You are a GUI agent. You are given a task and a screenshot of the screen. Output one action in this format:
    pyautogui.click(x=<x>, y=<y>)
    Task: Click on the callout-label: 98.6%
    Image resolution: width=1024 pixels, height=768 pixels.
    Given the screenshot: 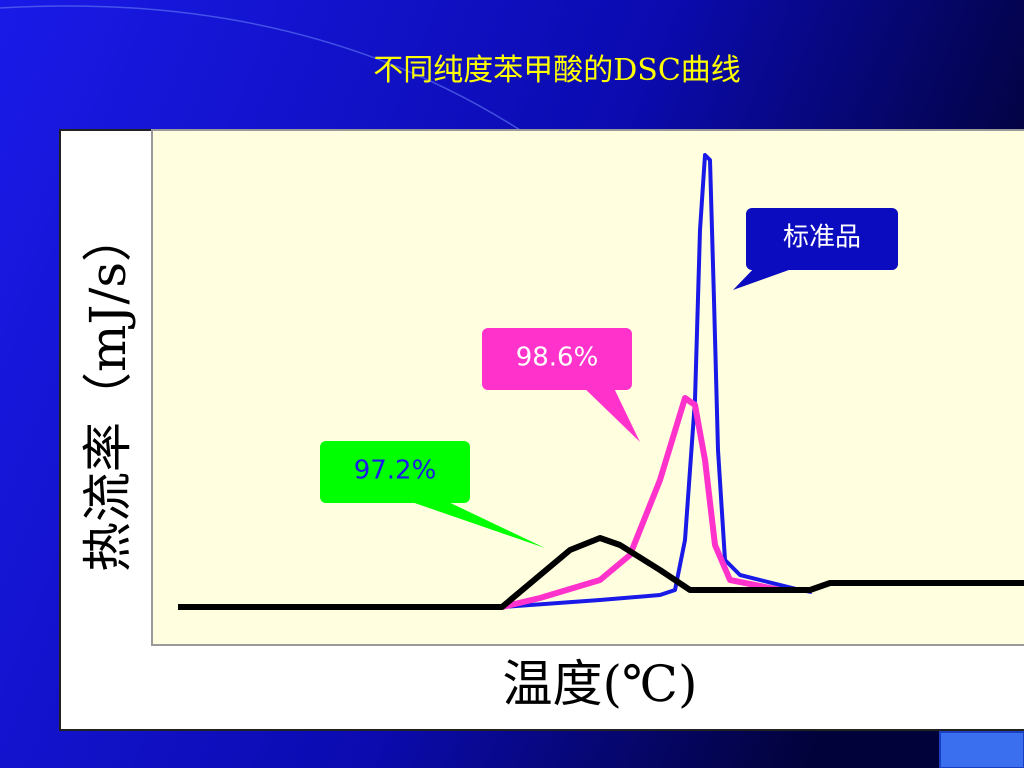 What is the action you would take?
    pyautogui.click(x=557, y=358)
    